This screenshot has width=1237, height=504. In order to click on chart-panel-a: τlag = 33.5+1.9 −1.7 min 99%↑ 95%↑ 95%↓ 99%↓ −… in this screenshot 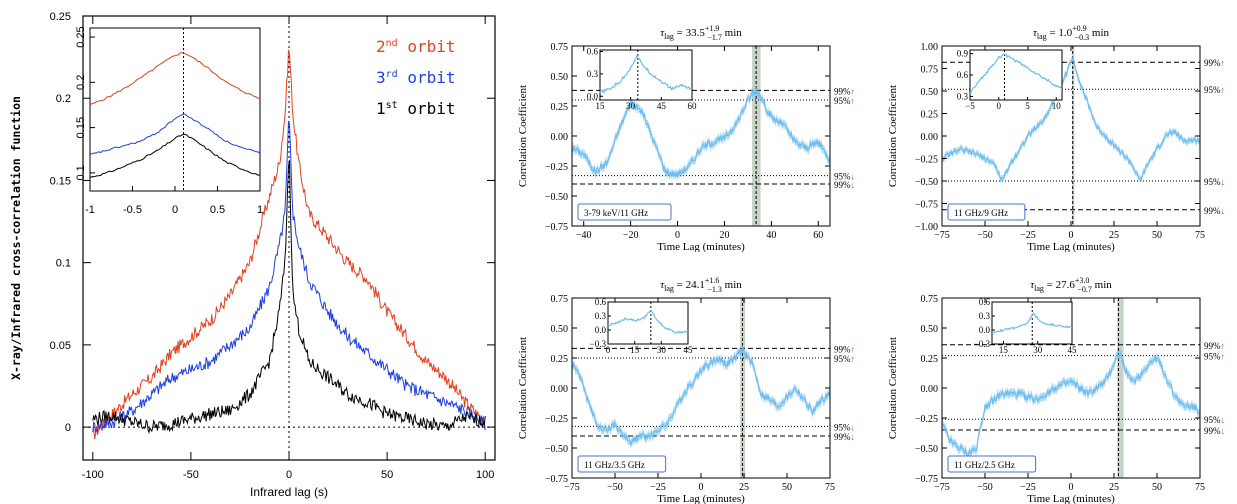, I will do `click(680, 136)`.